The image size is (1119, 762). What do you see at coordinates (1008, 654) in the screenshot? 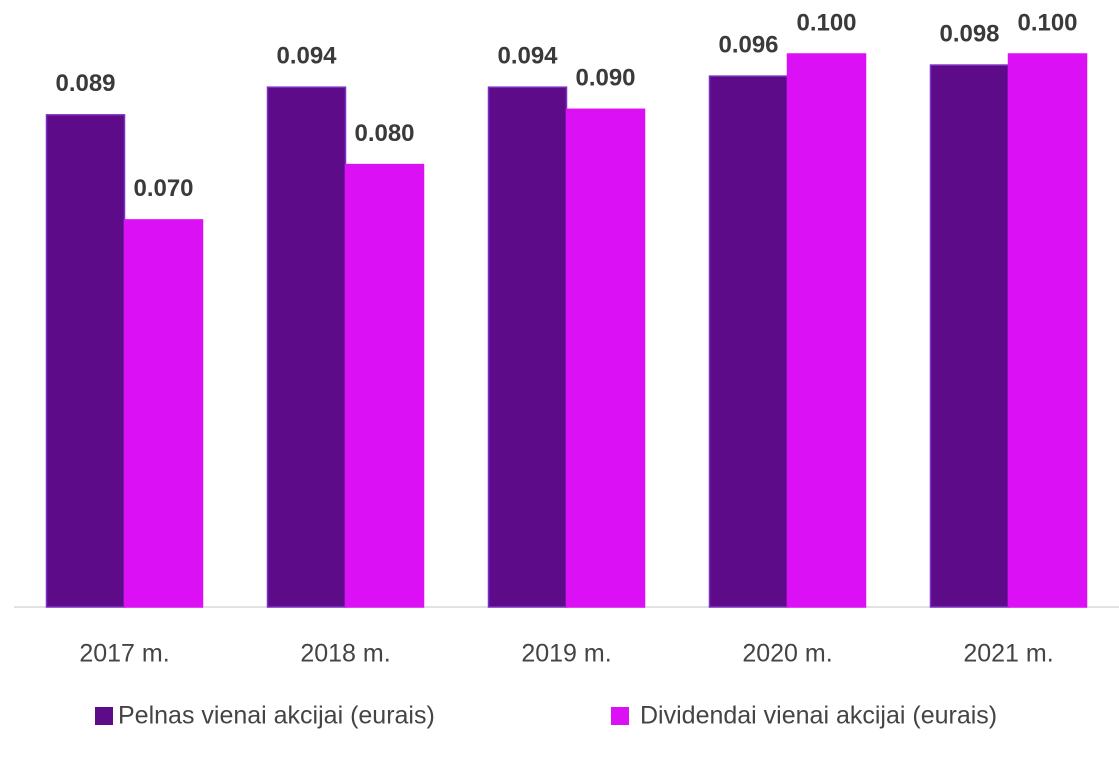
I see `x-tick-label: 2021 m.` at bounding box center [1008, 654].